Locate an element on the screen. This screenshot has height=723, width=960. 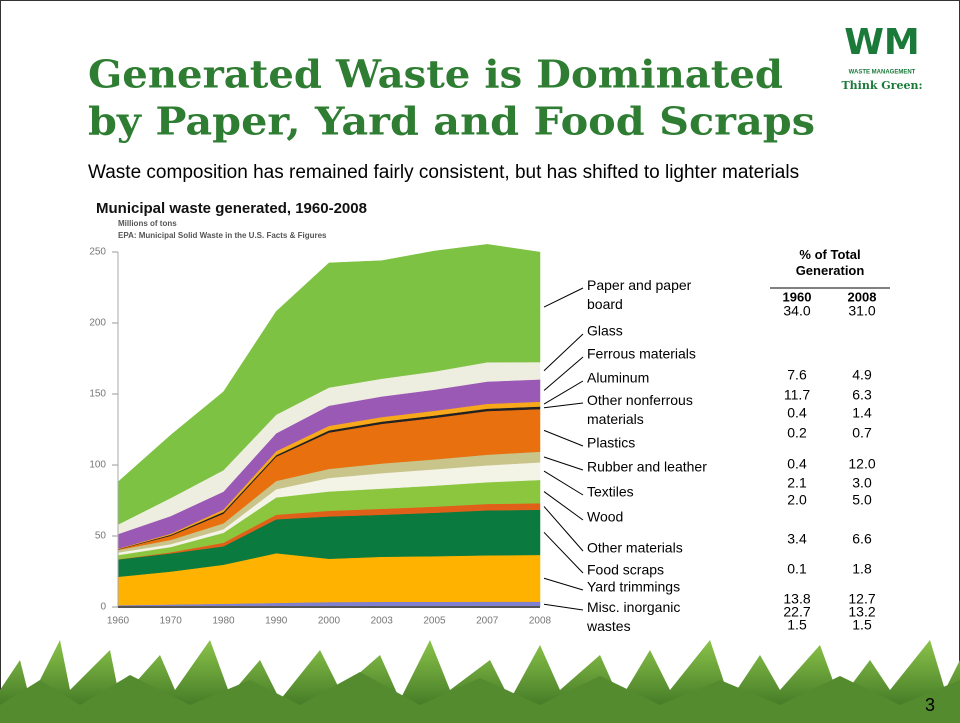
y-tick-label: 100 is located at coordinates (97, 465).